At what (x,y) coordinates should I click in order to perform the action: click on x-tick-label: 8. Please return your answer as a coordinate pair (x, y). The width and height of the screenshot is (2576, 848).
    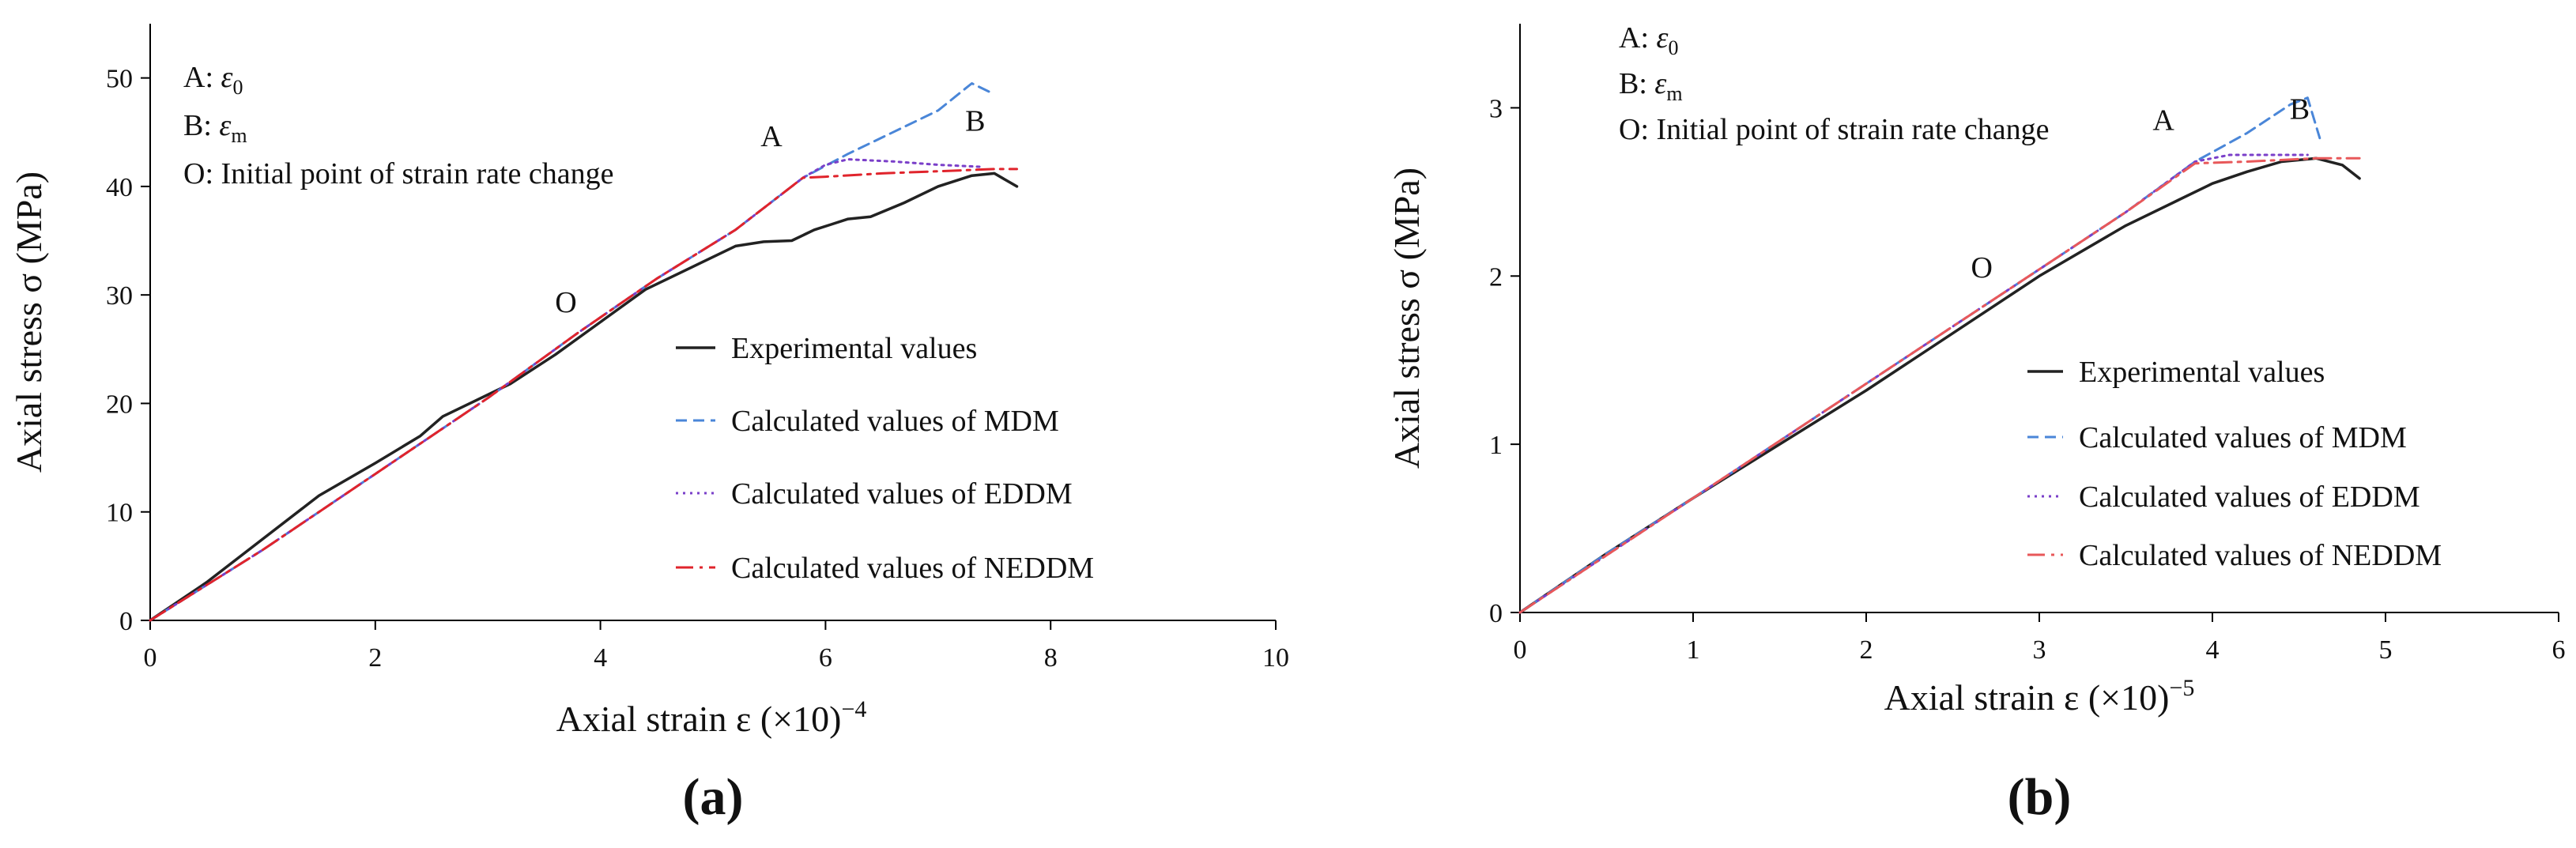
    Looking at the image, I should click on (1051, 658).